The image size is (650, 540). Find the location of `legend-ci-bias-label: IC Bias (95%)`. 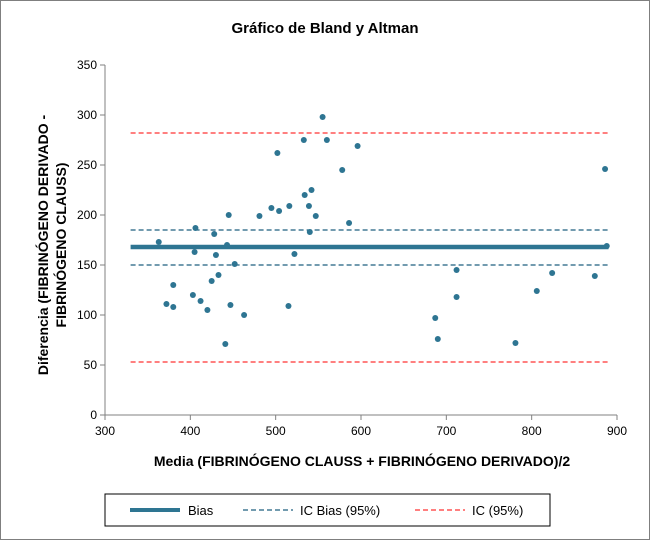

legend-ci-bias-label: IC Bias (95%) is located at coordinates (340, 510).